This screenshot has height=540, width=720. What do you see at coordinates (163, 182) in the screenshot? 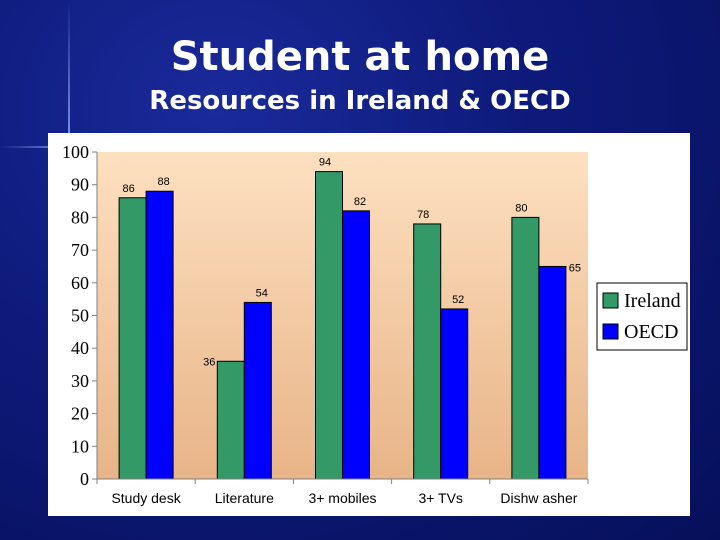
I see `data-label: 88` at bounding box center [163, 182].